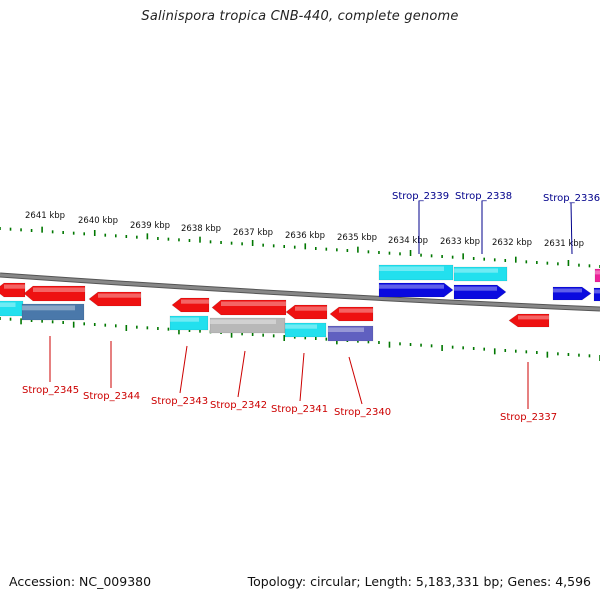 This screenshot has width=600, height=600. Describe the element at coordinates (357, 238) in the screenshot. I see `kbp-label: 2635 kbp` at that location.